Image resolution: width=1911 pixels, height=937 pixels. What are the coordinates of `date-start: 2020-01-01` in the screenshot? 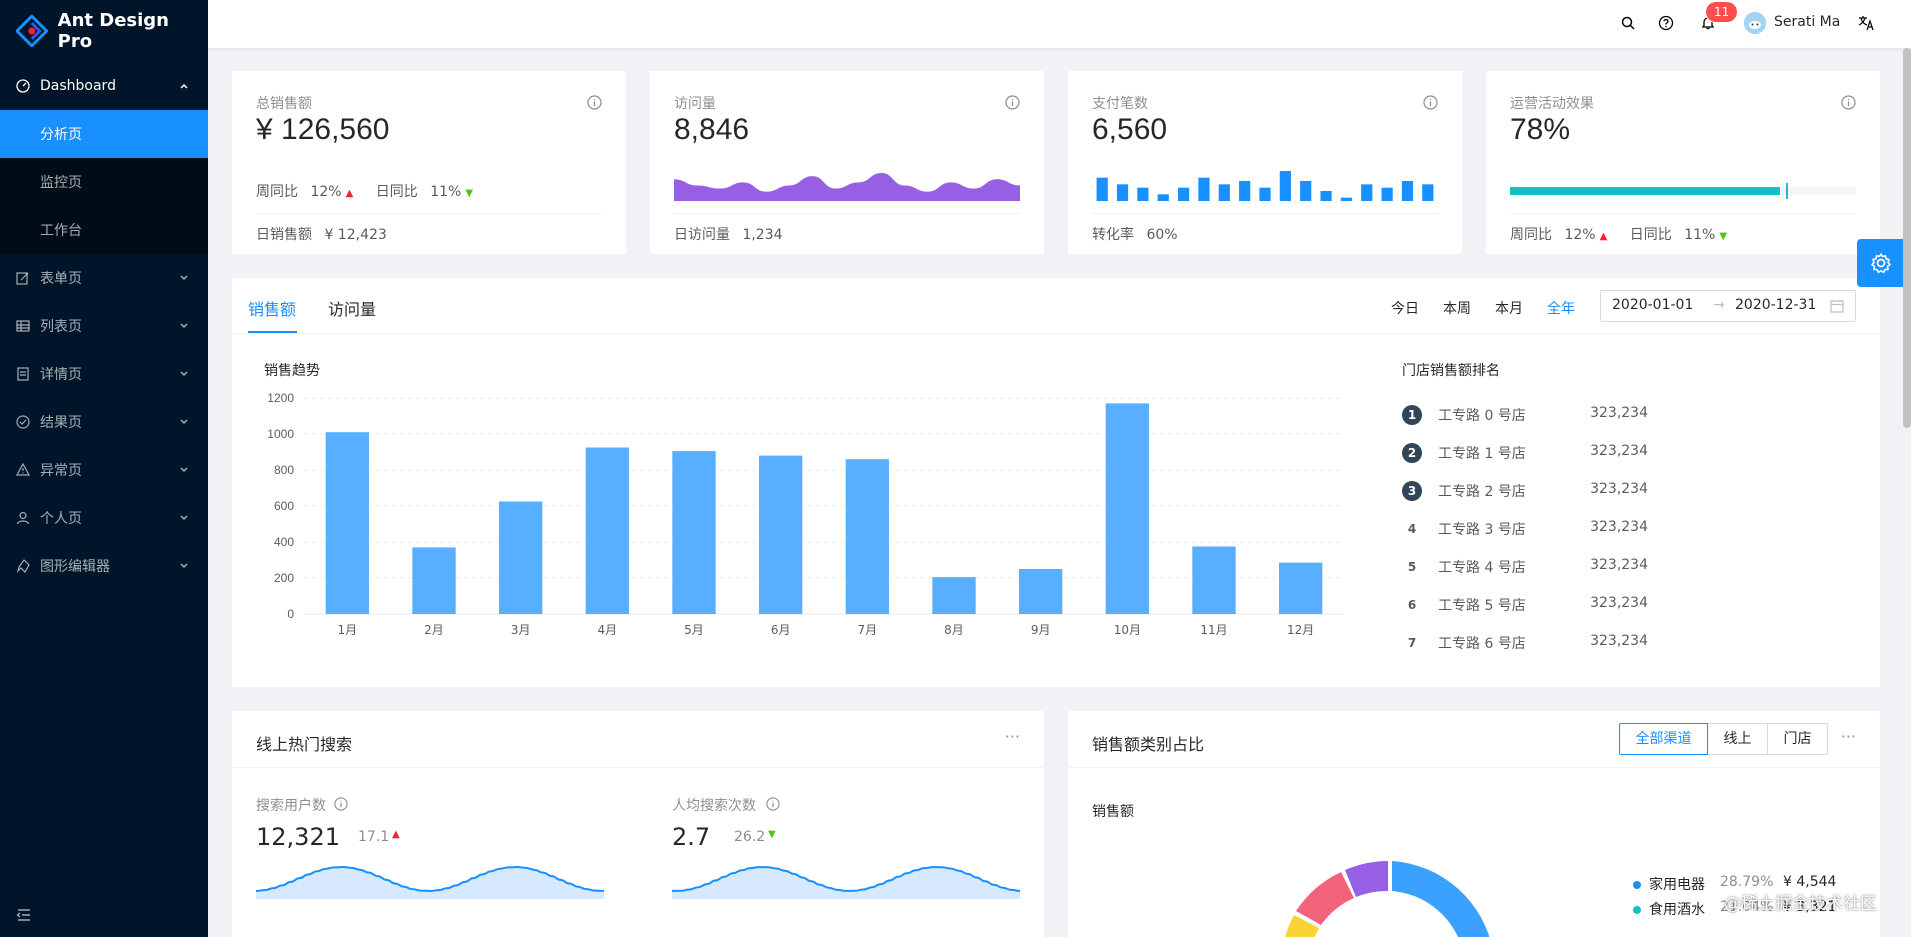 It's located at (1653, 305).